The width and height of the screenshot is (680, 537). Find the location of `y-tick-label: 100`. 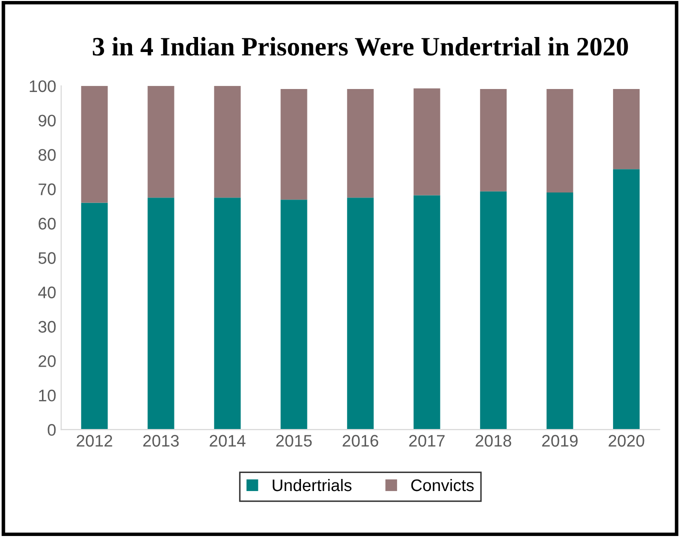

y-tick-label: 100 is located at coordinates (43, 86).